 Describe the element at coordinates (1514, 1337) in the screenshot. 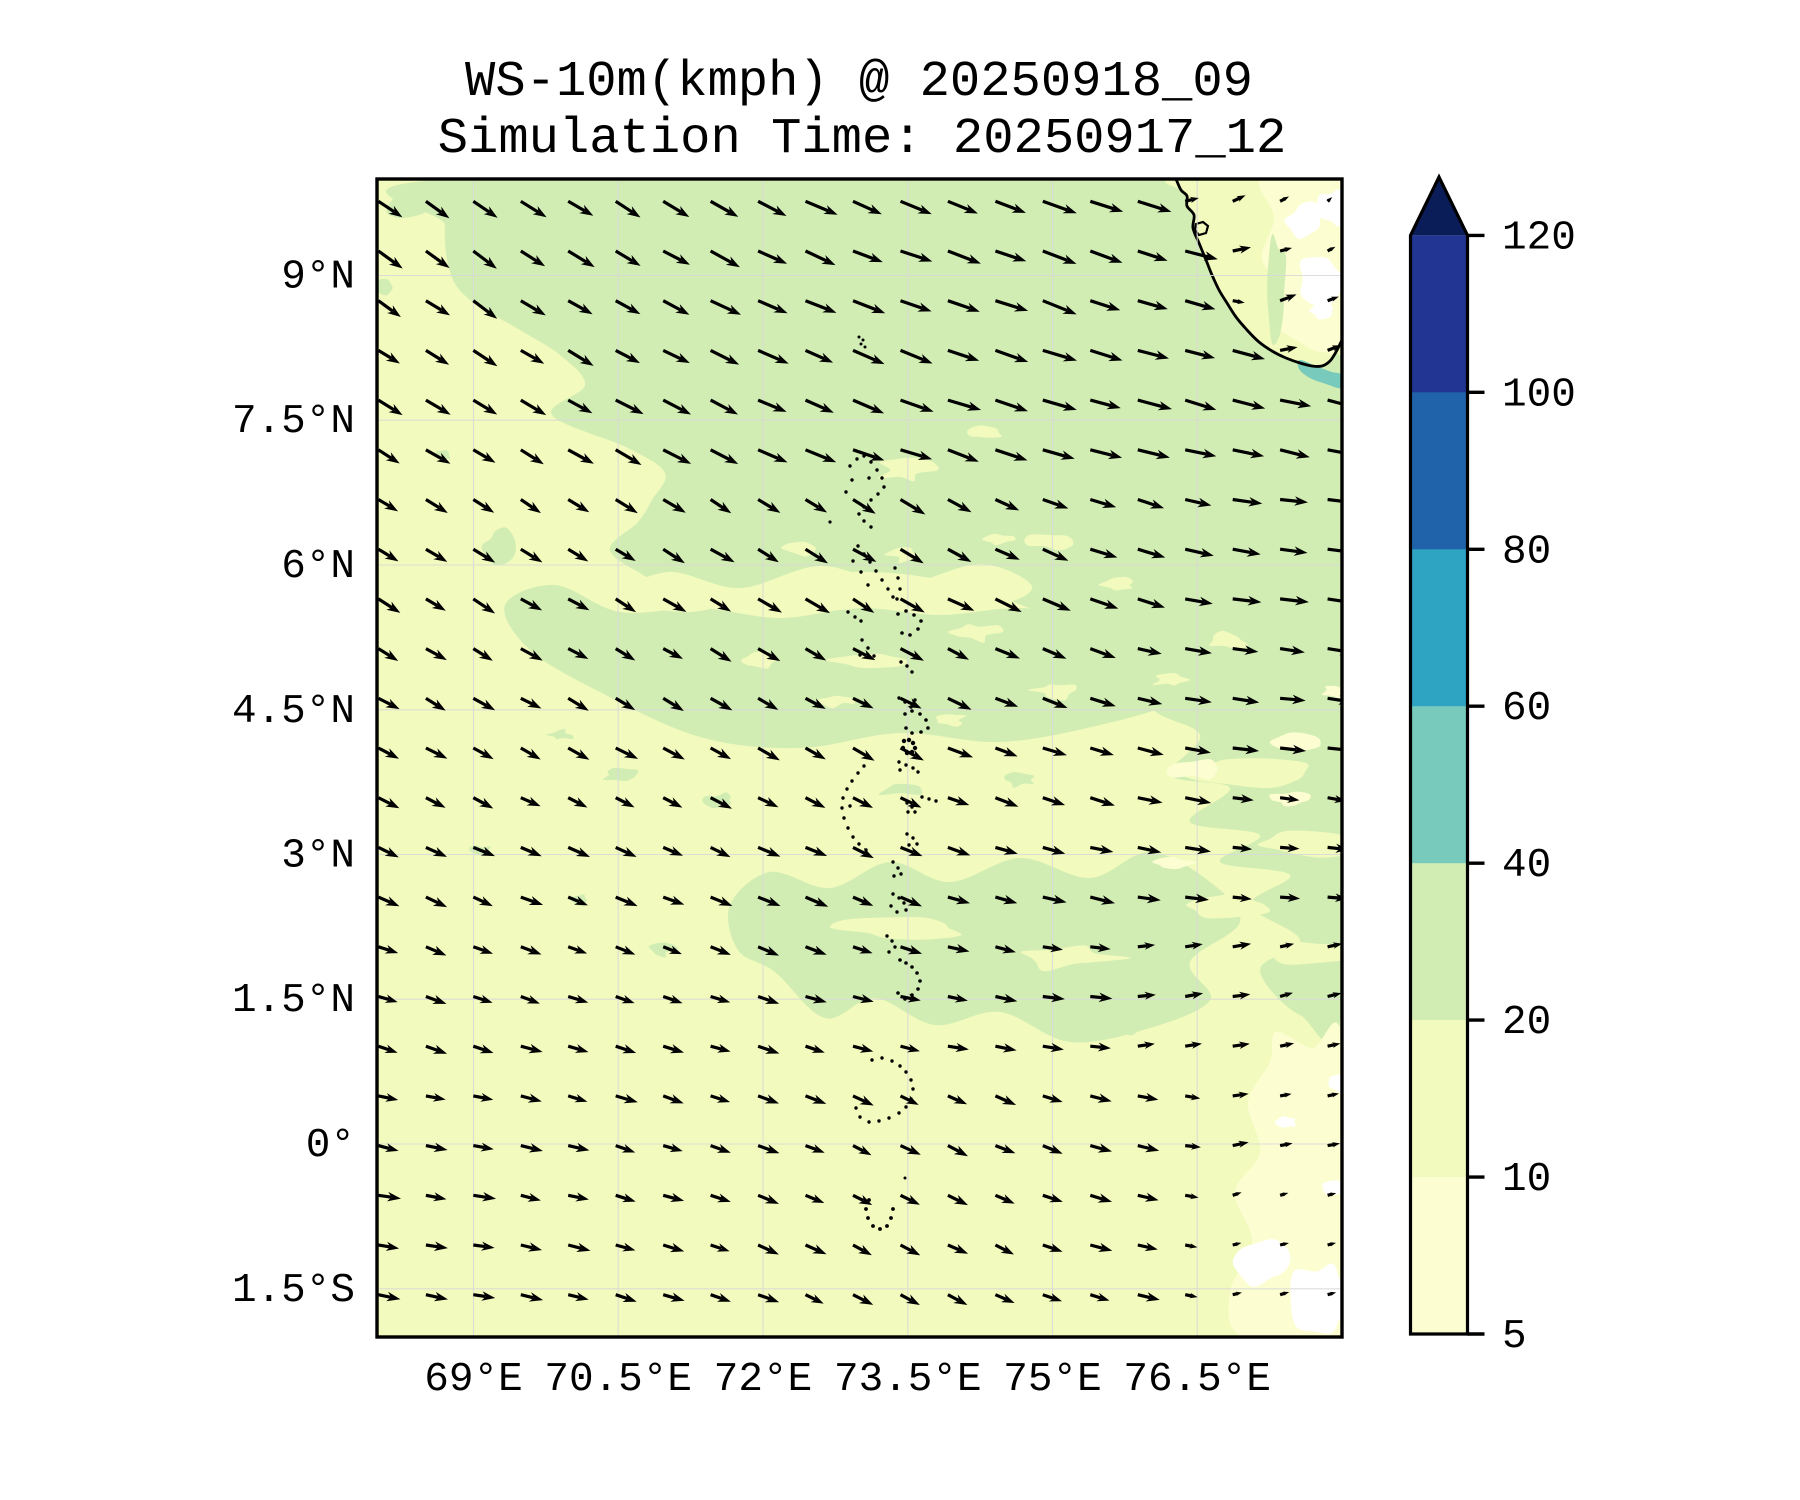

I see `svg-text: 5` at that location.